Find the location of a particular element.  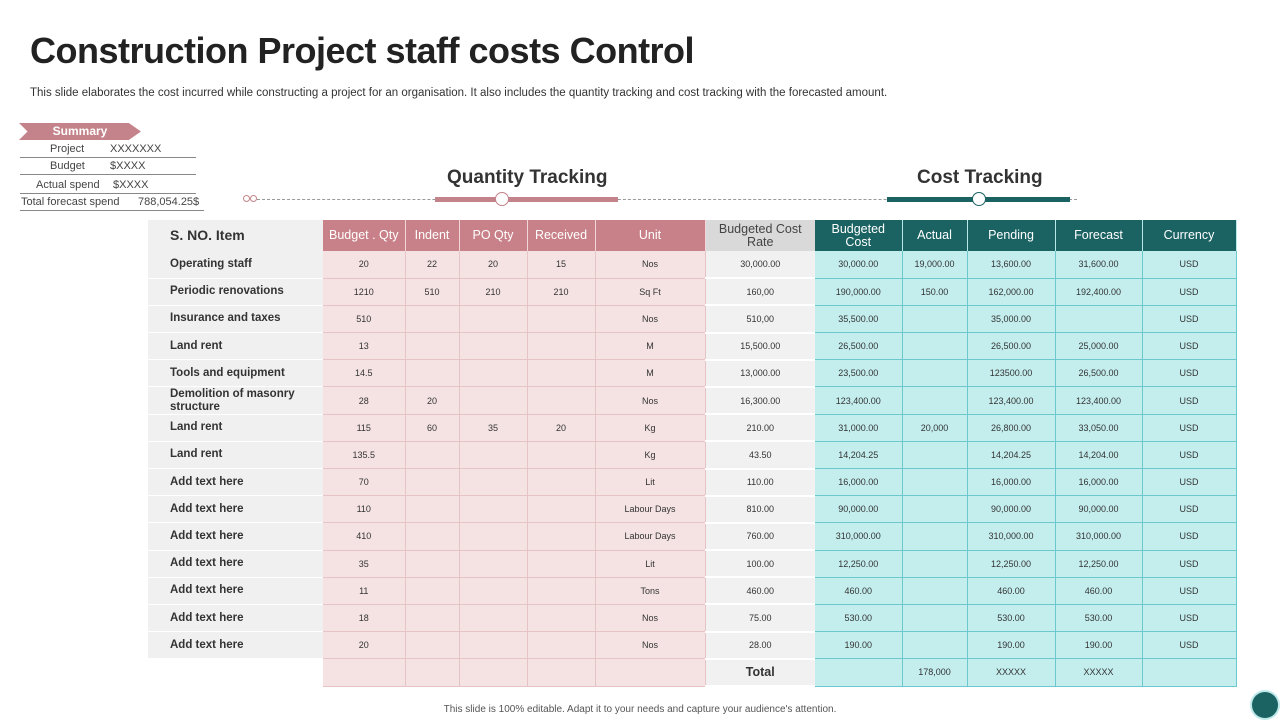

table-cell: 31,000.00 is located at coordinates (859, 428).